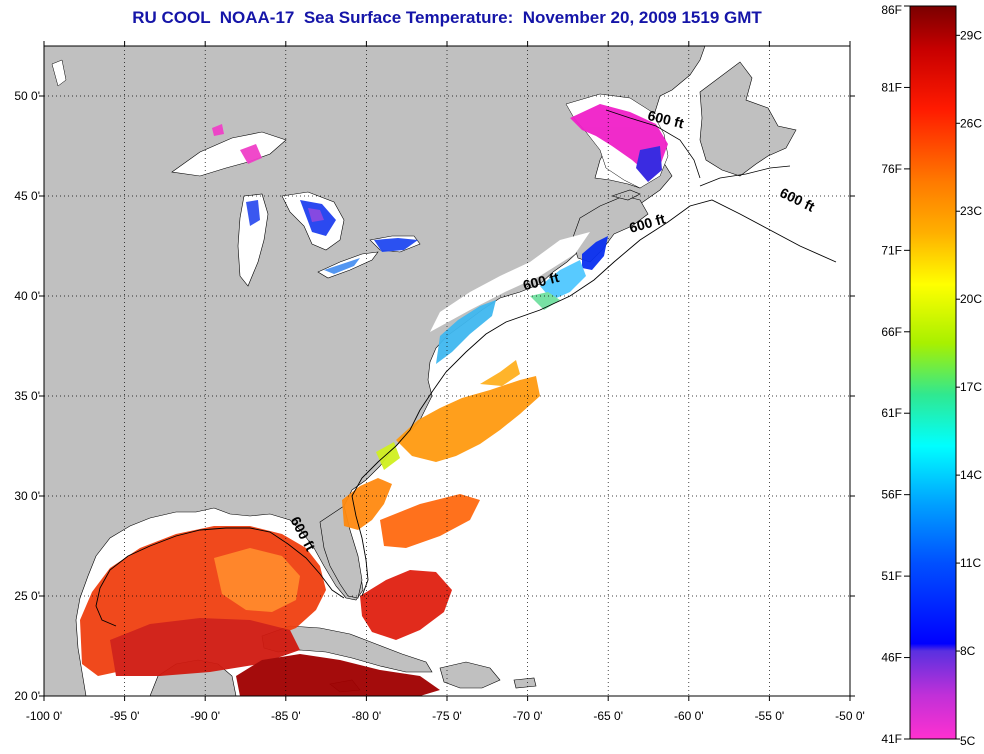 The image size is (984, 754). I want to click on lat-tick-label: 20 0', so click(27, 696).